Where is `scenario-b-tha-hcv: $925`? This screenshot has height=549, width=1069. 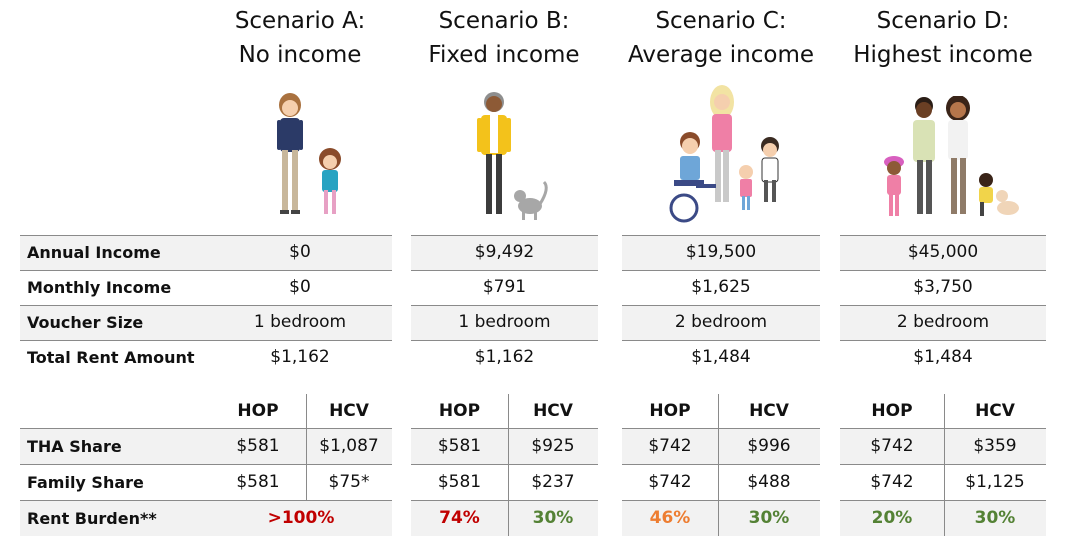
scenario-b-tha-hcv: $925 is located at coordinates (553, 446).